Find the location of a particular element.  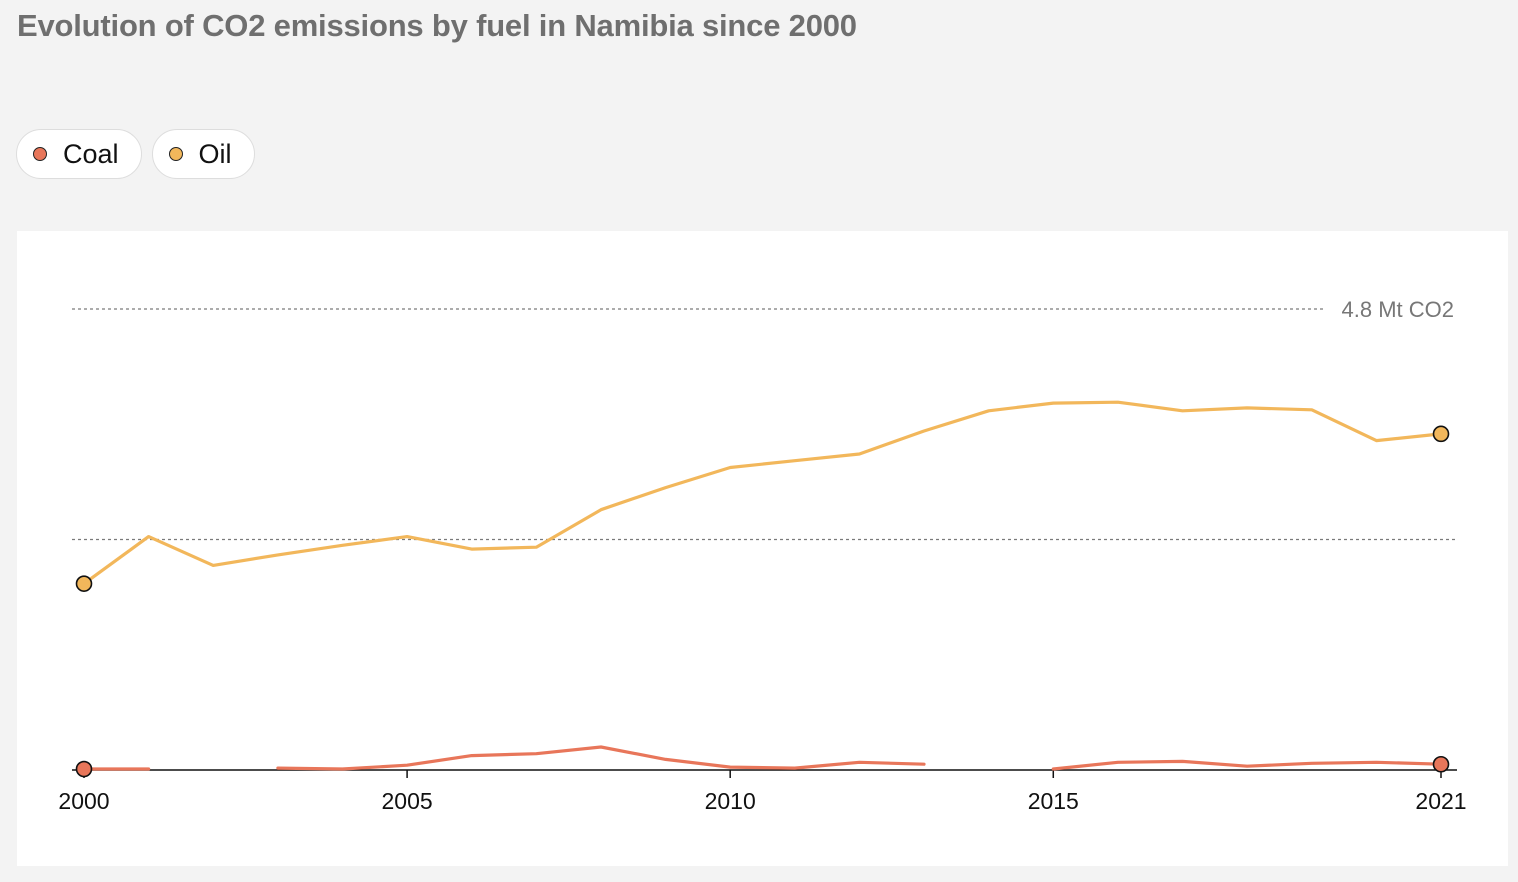

legend: Coal Oil is located at coordinates (135, 154).